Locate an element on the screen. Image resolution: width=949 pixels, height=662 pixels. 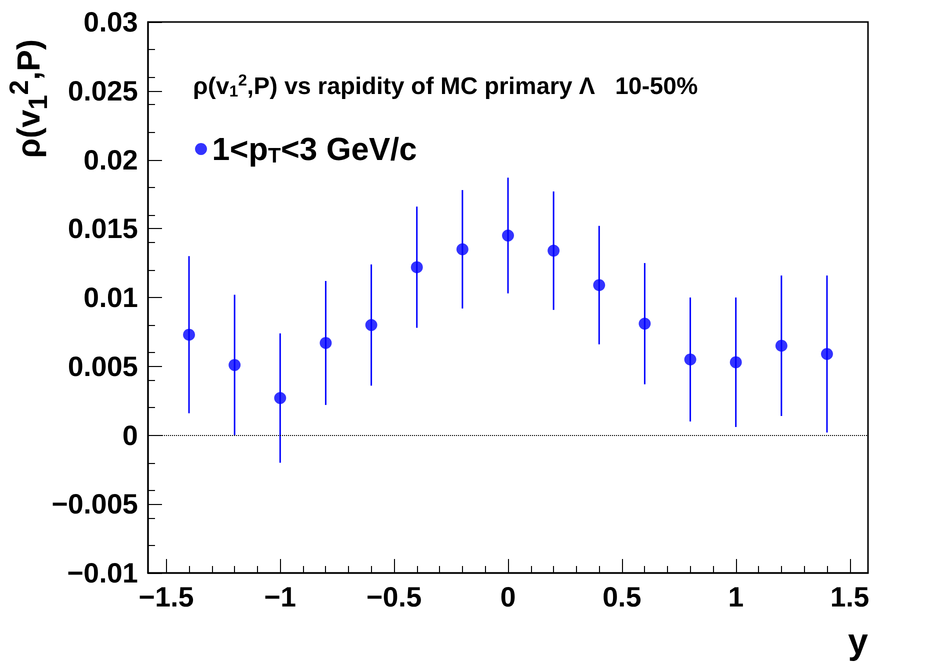
x-tick-label: 0 is located at coordinates (508, 597).